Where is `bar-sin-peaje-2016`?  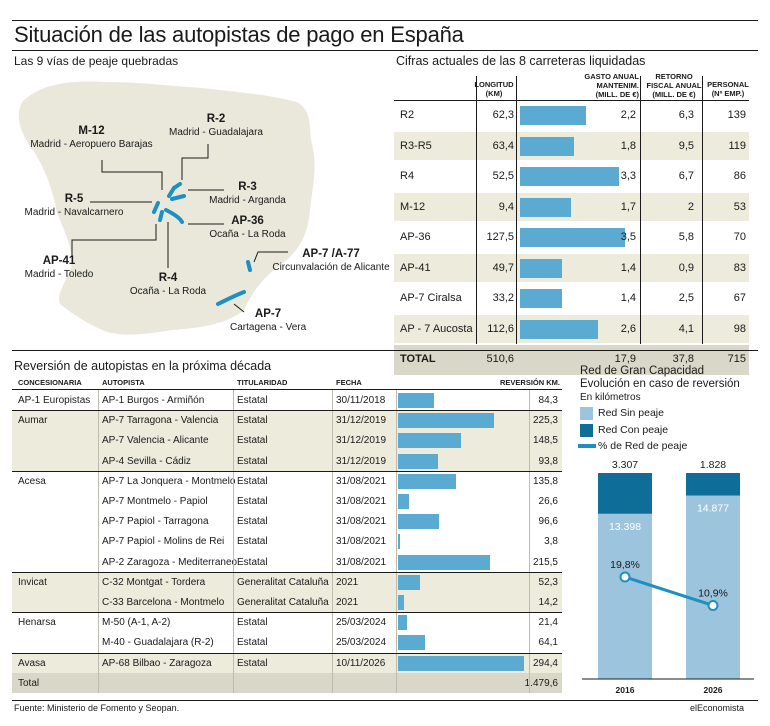
bar-sin-peaje-2016 is located at coordinates (625, 596).